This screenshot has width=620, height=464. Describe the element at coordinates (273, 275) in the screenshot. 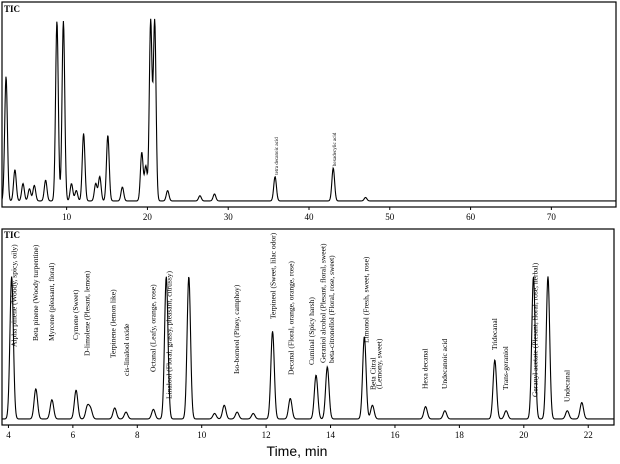

I see `peak-annotation: Terpineol (Sweet, lilac odor)` at that location.